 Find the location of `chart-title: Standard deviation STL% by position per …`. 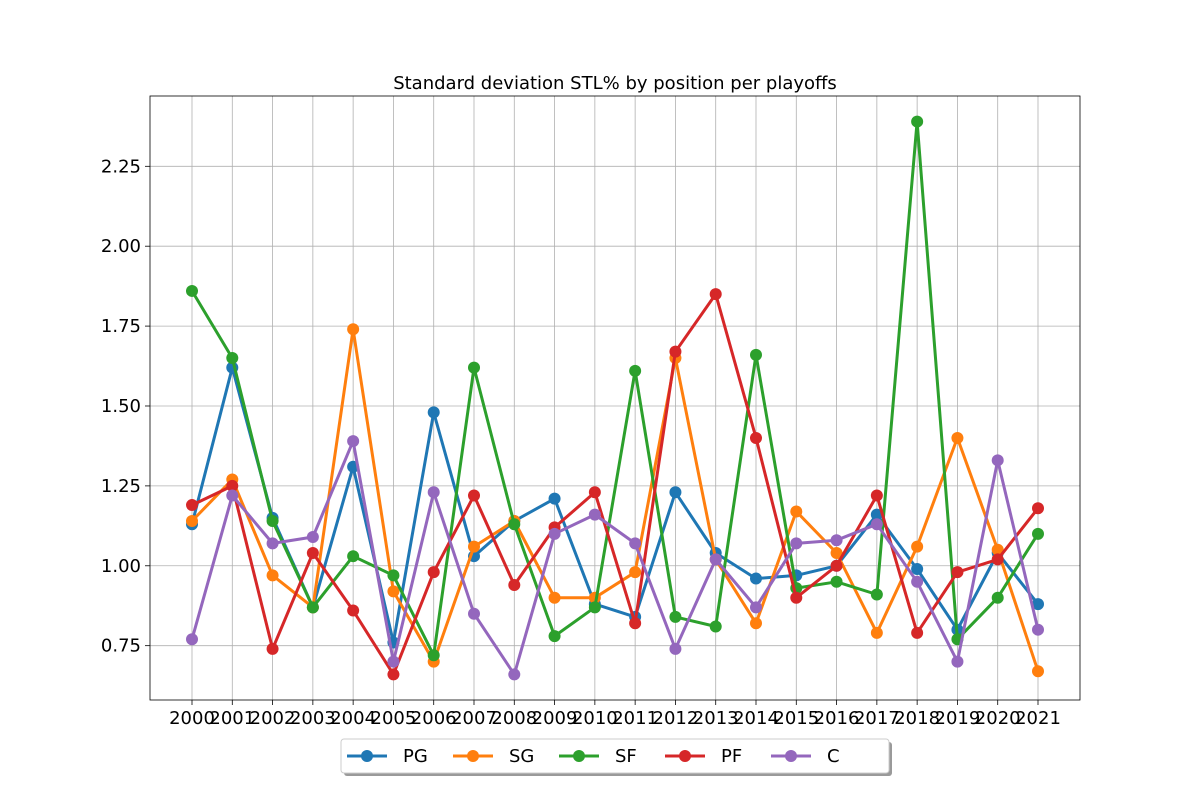

chart-title: Standard deviation STL% by position per … is located at coordinates (615, 83).